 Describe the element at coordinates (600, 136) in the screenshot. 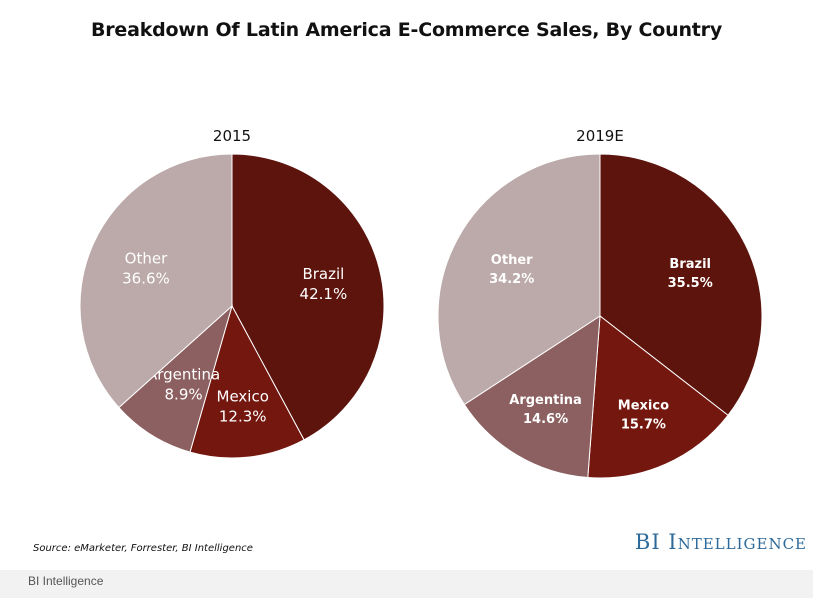

I see `pie-title-2019e: 2019E` at that location.